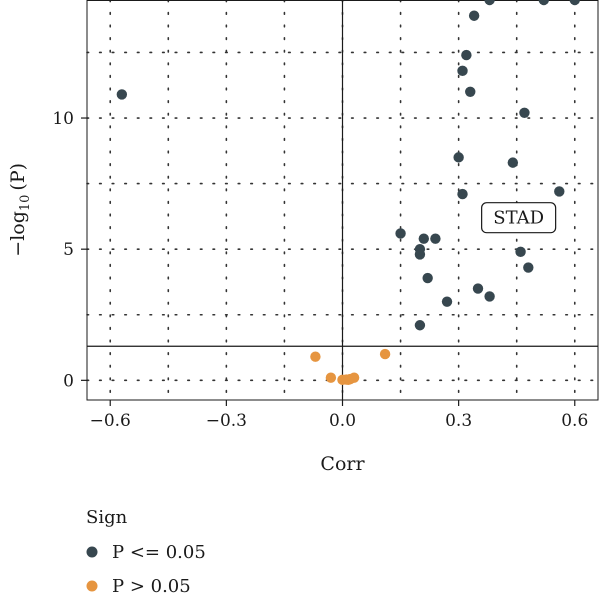 This screenshot has width=600, height=606. Describe the element at coordinates (18, 234) in the screenshot. I see `y-axis-title-main: −log` at that location.